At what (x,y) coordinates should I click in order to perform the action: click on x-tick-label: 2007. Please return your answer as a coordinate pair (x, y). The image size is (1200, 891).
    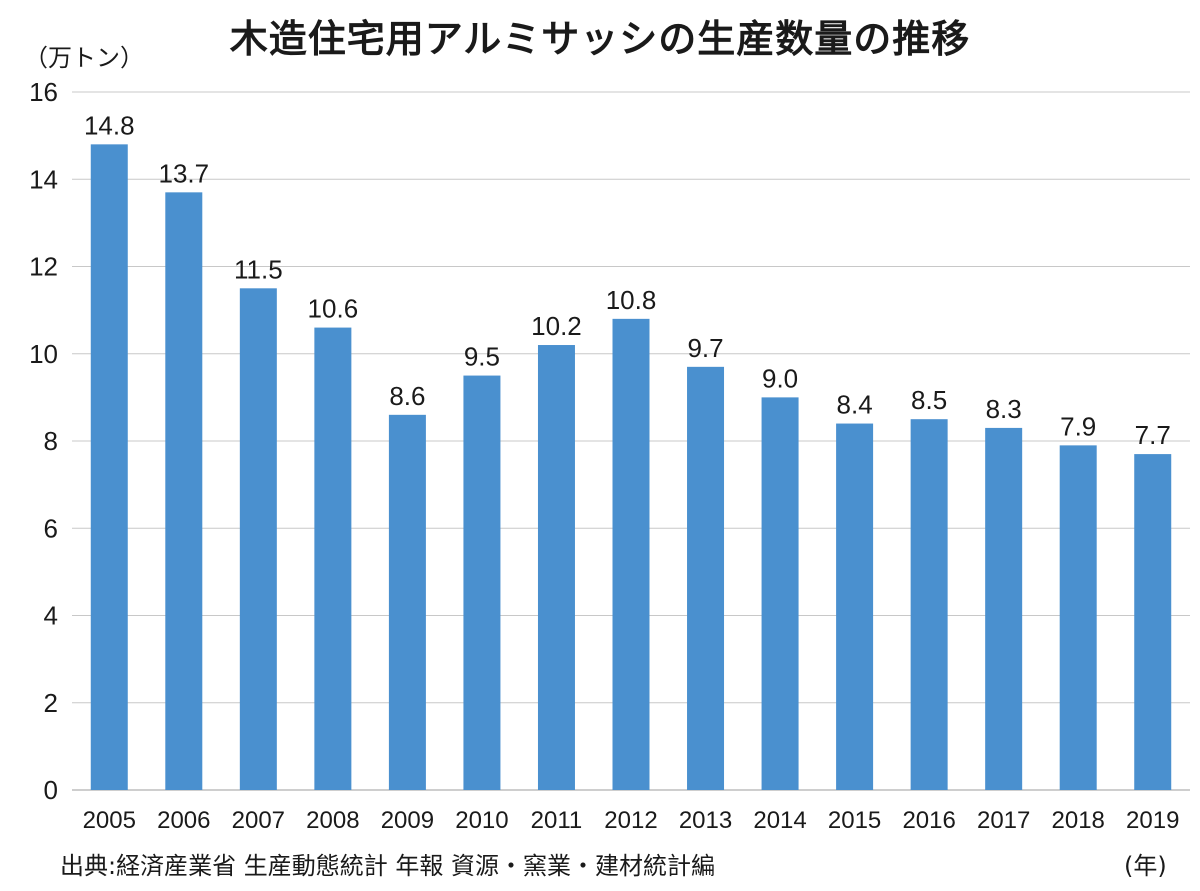
    Looking at the image, I should click on (258, 820).